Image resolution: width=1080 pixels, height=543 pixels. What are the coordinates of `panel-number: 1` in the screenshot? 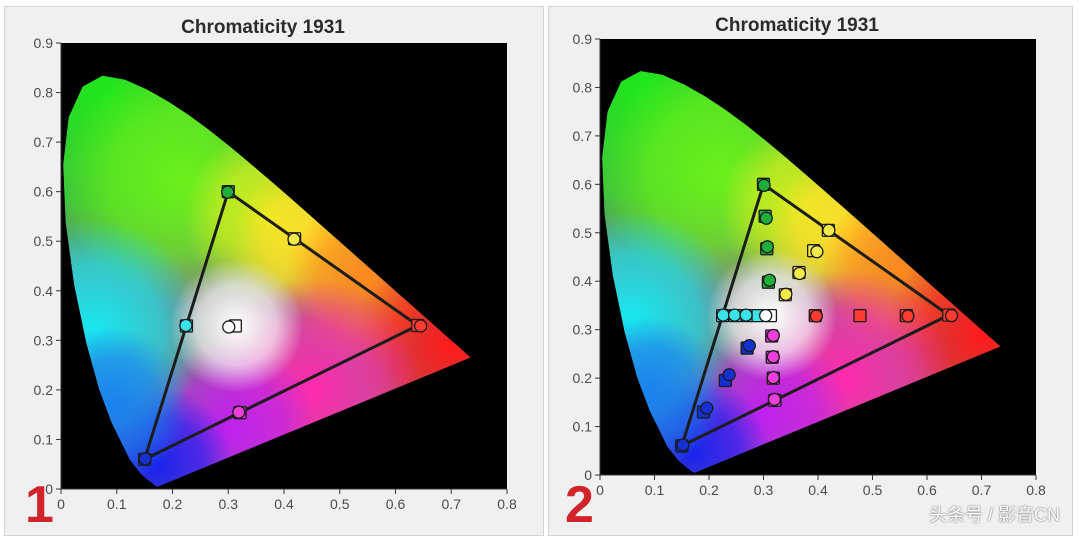 It's located at (39, 505).